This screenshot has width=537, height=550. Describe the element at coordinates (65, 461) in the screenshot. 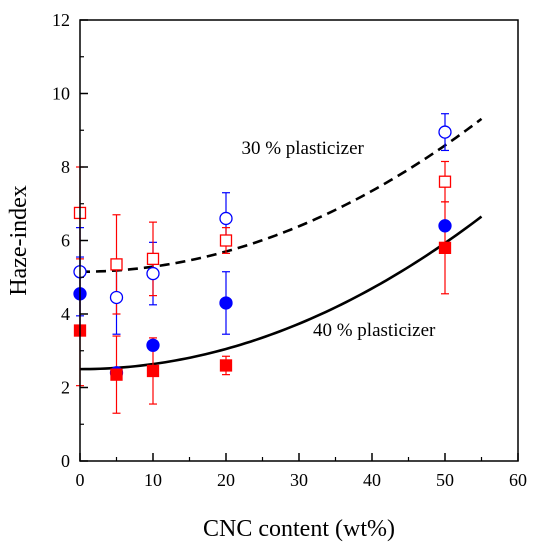

I see `y-tick-label: 0` at that location.